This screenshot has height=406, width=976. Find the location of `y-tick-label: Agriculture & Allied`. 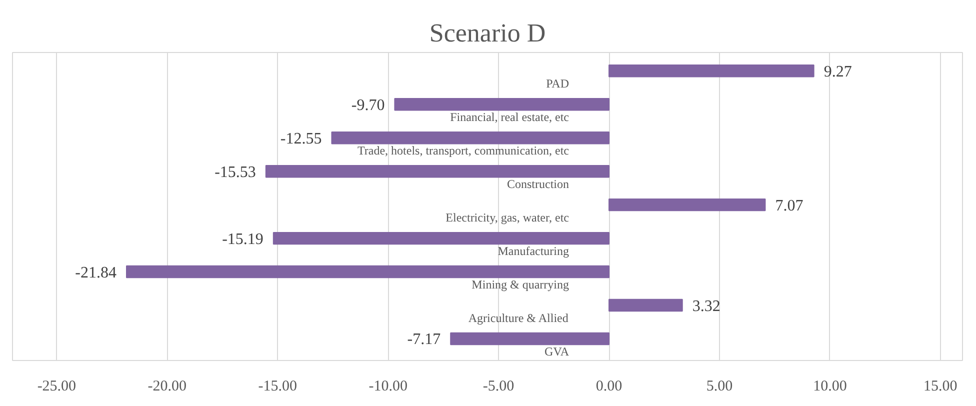

y-tick-label: Agriculture & Allied is located at coordinates (518, 317).